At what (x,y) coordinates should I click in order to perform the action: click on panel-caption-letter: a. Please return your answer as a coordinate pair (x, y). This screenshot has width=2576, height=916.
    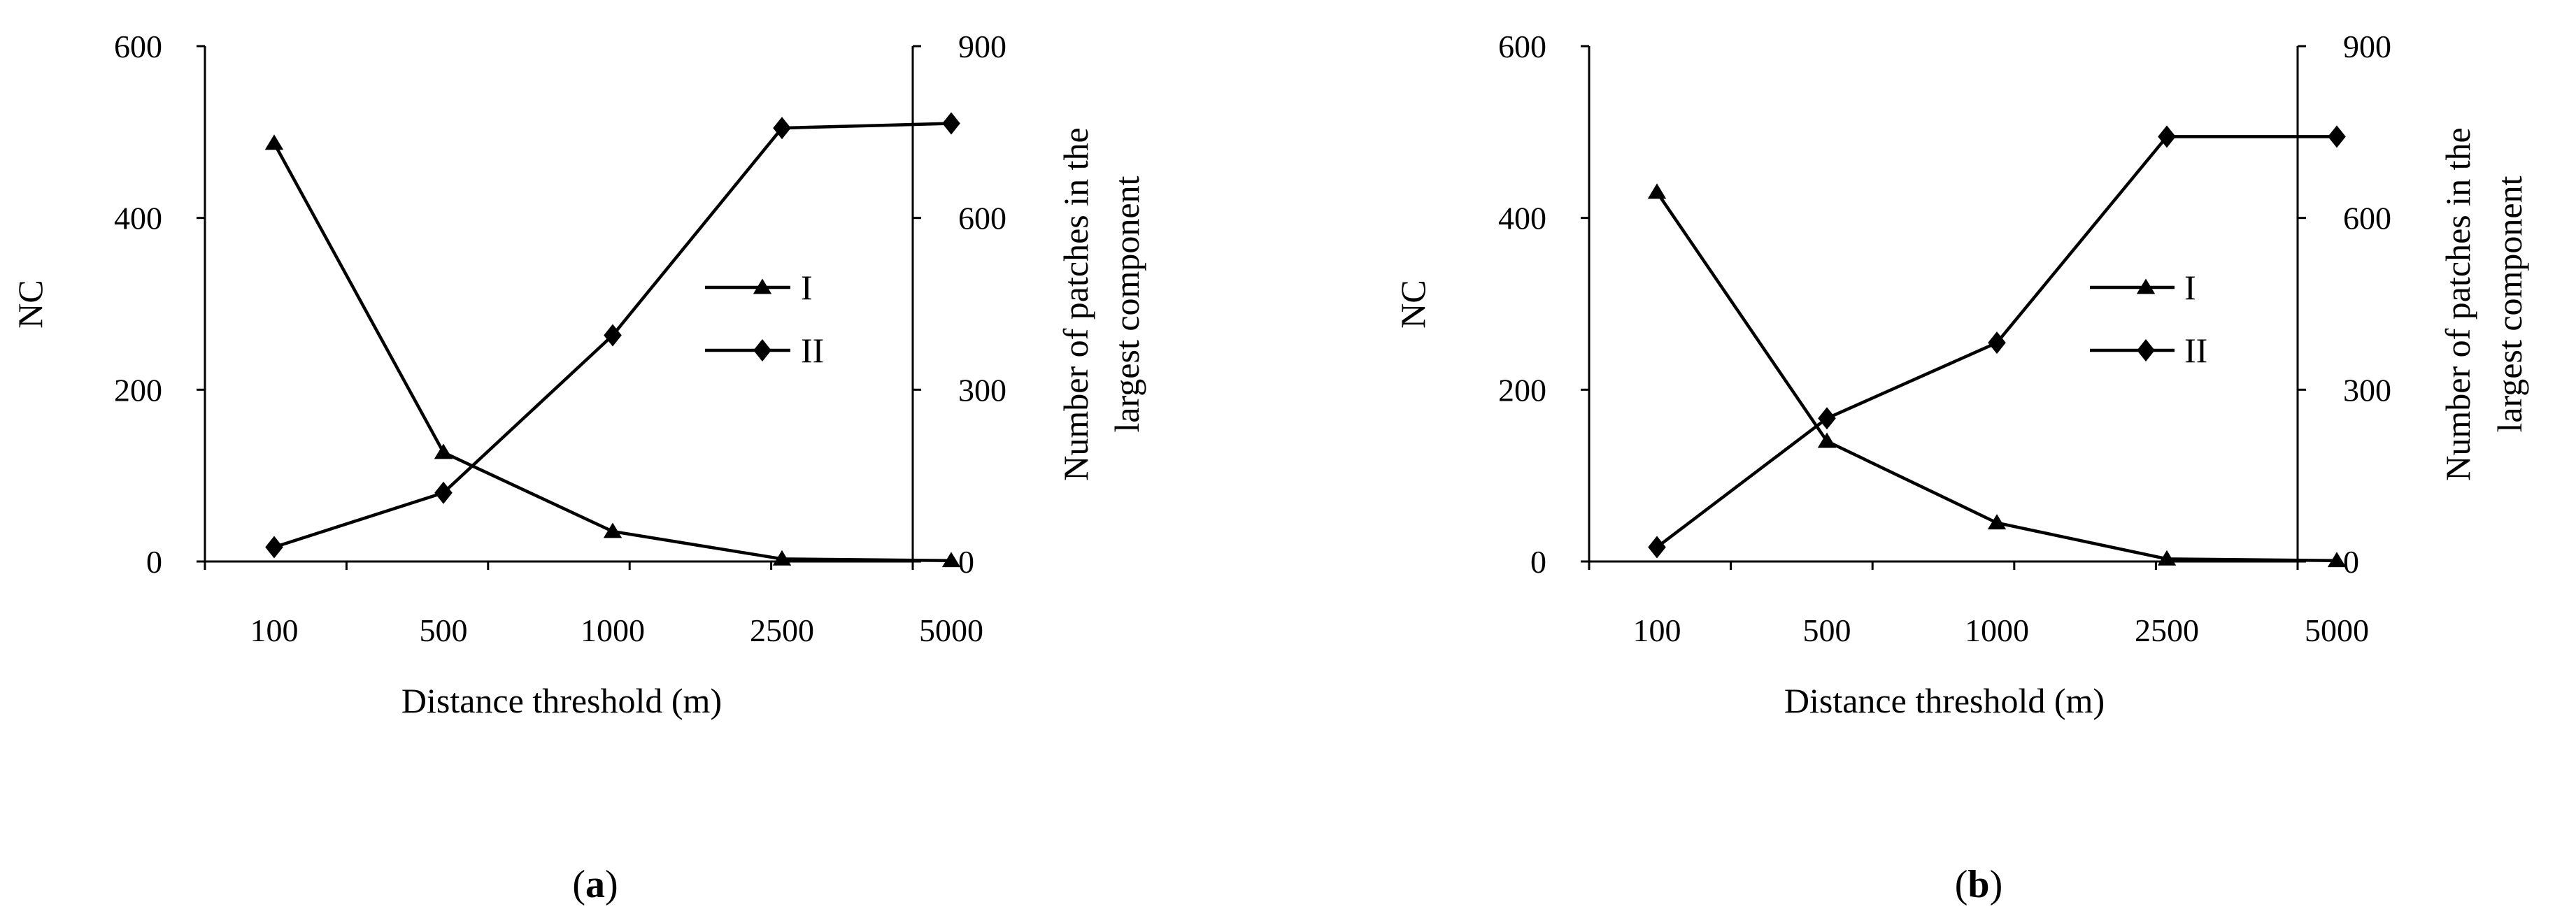
    Looking at the image, I should click on (595, 885).